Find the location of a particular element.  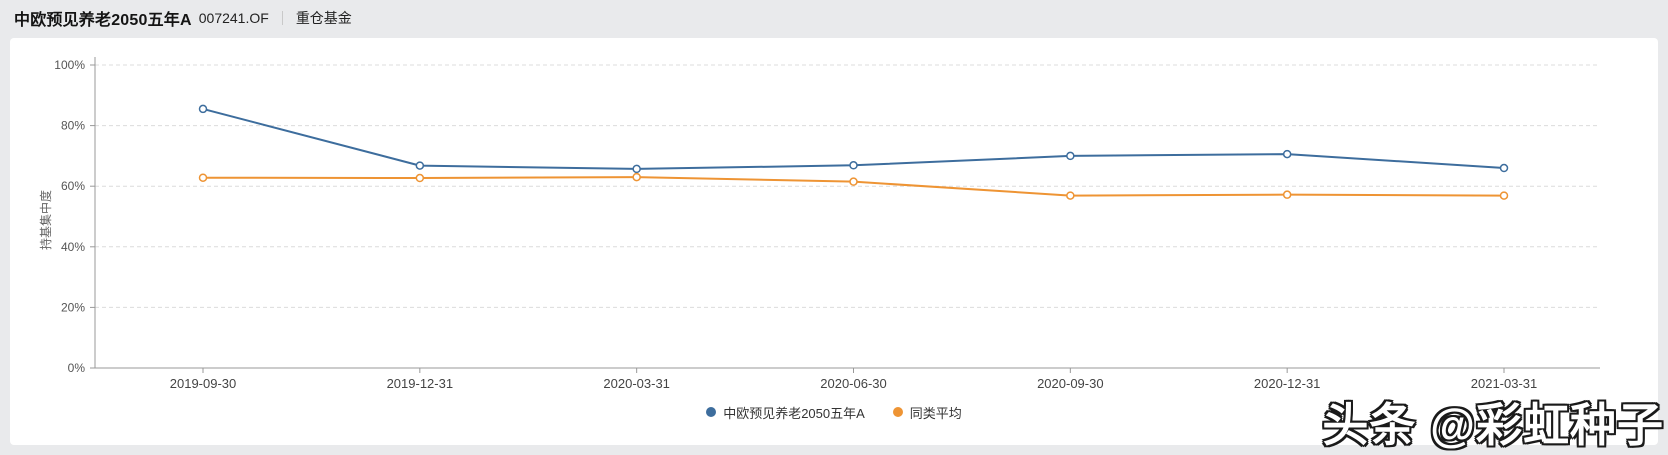

legend-label: 同类平均 is located at coordinates (935, 413).